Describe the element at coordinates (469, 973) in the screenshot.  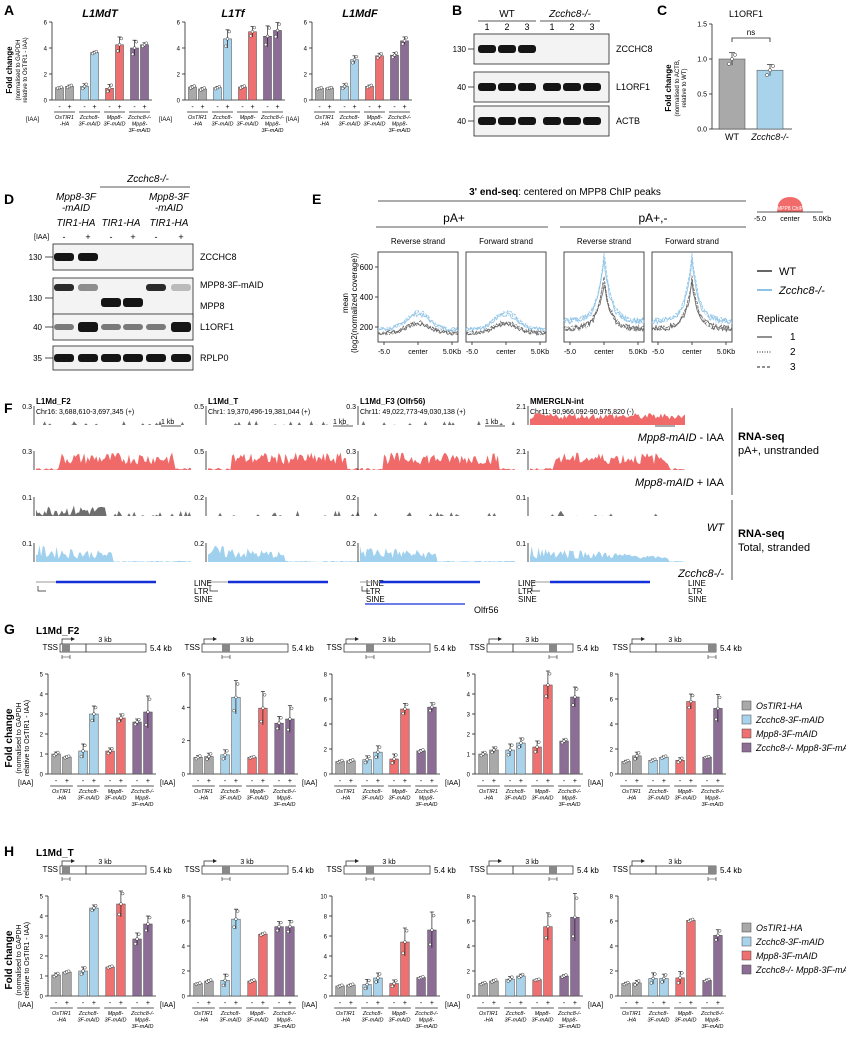
I see `panel-h-3-ytick-label-1: 2` at that location.